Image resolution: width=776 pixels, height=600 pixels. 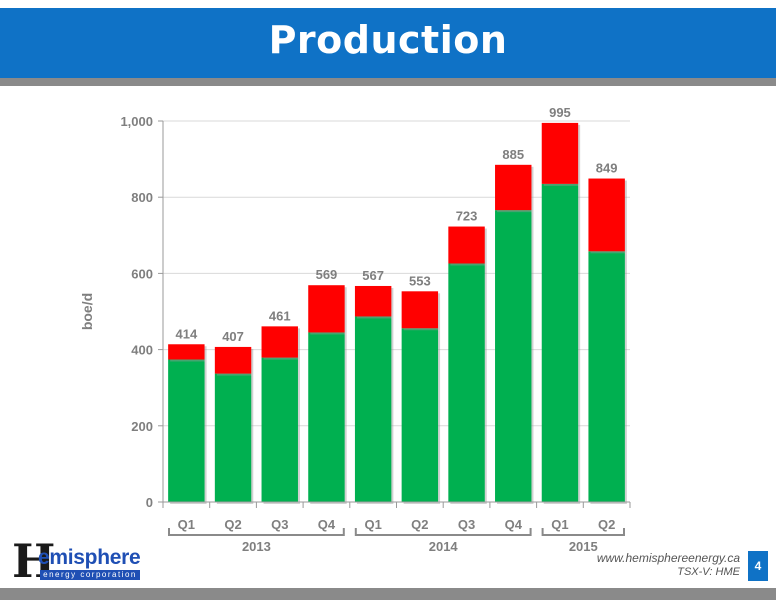 What do you see at coordinates (280, 315) in the screenshot?
I see `bar-total-label: 461` at bounding box center [280, 315].